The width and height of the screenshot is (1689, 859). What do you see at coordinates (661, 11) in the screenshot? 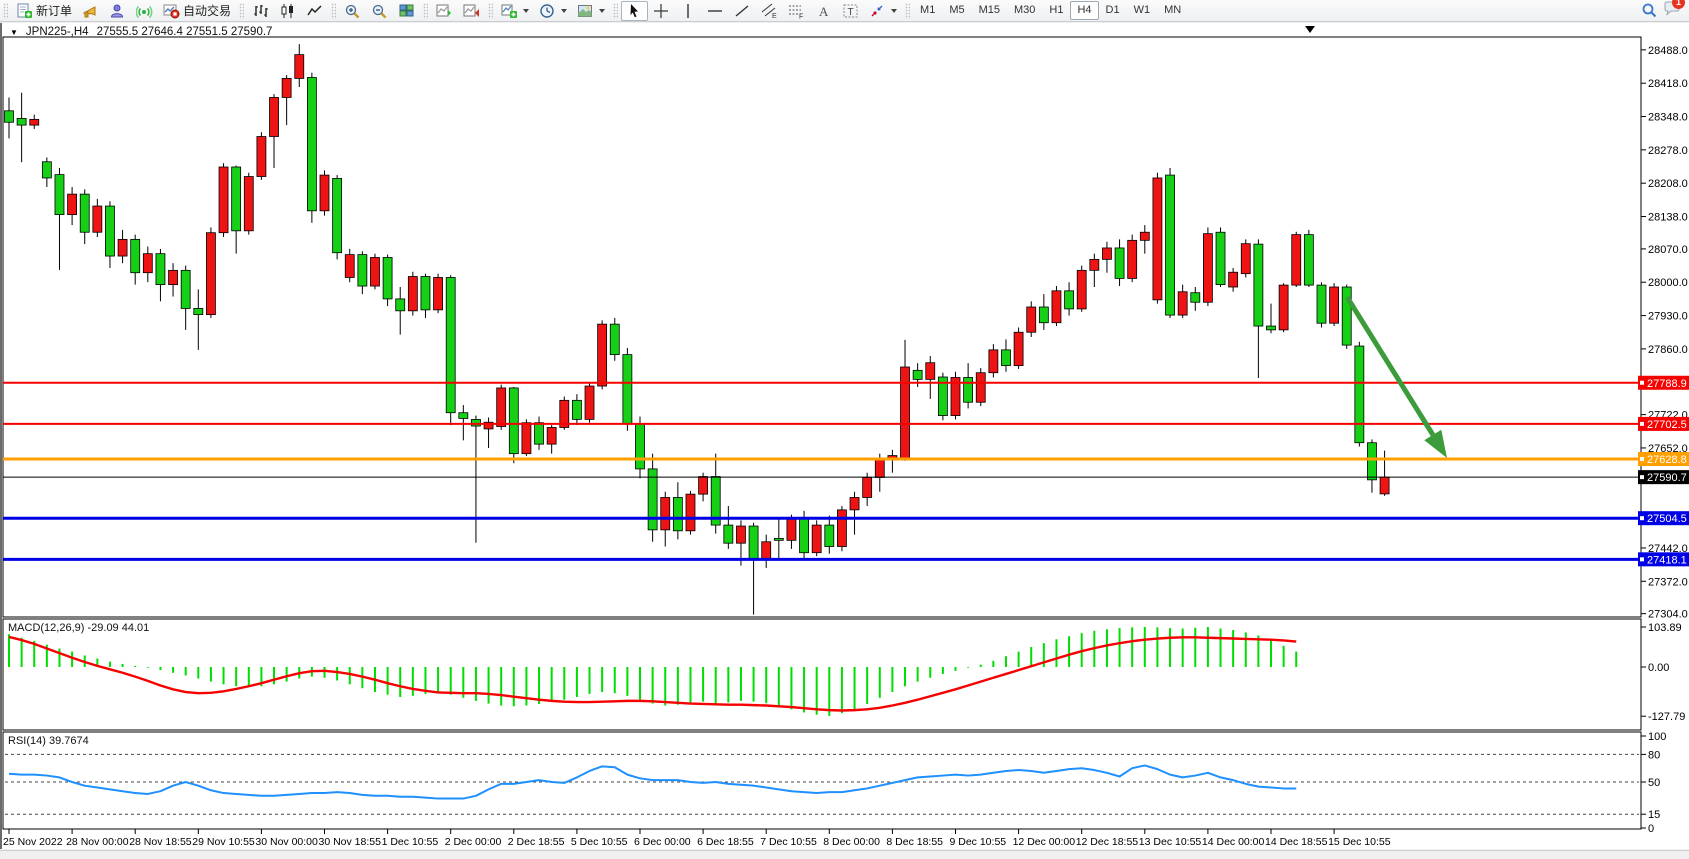
I see `crosshair-button` at bounding box center [661, 11].